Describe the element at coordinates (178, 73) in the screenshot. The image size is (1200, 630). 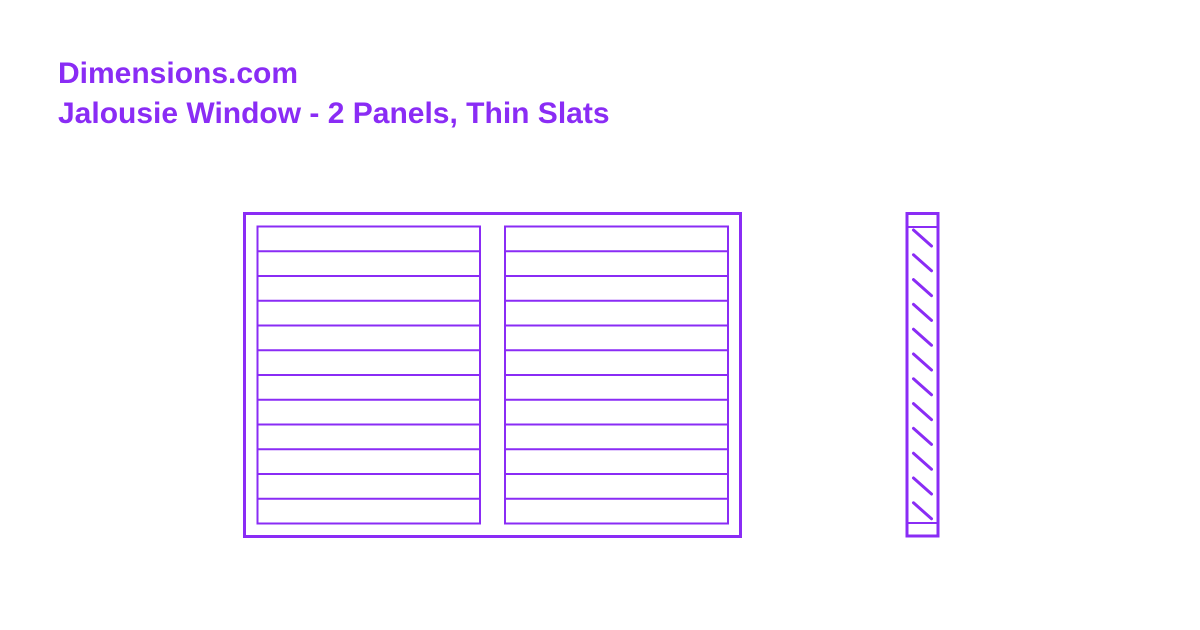
I see `site-name: Dimensions.com` at that location.